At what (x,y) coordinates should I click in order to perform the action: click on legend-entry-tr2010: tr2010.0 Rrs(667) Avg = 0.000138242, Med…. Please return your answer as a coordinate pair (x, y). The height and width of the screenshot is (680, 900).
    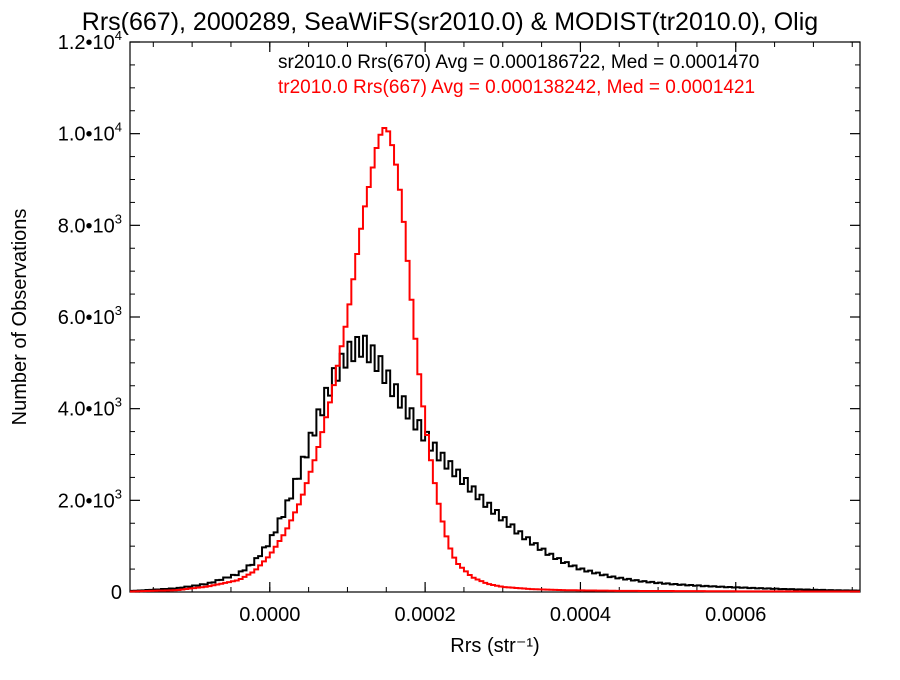
    Looking at the image, I should click on (516, 87).